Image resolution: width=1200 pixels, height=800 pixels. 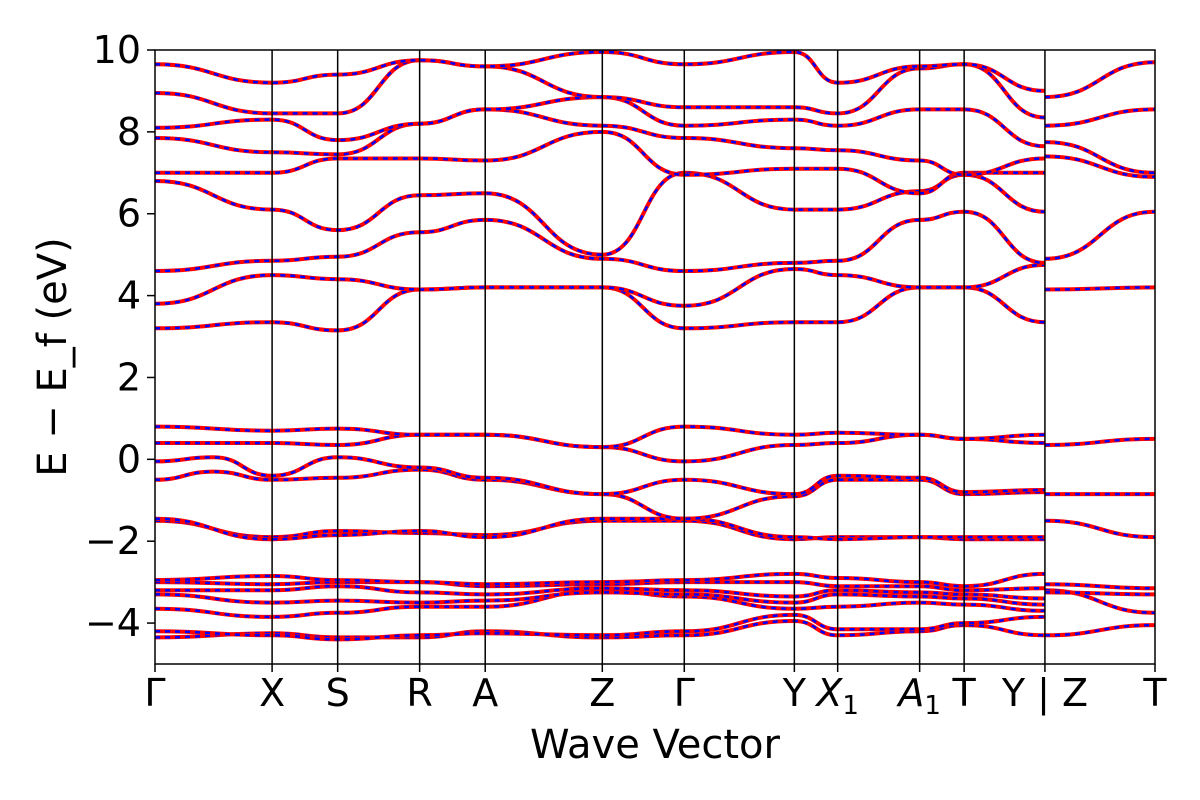 I want to click on x-tick-label-8: X1, so click(x=836, y=696).